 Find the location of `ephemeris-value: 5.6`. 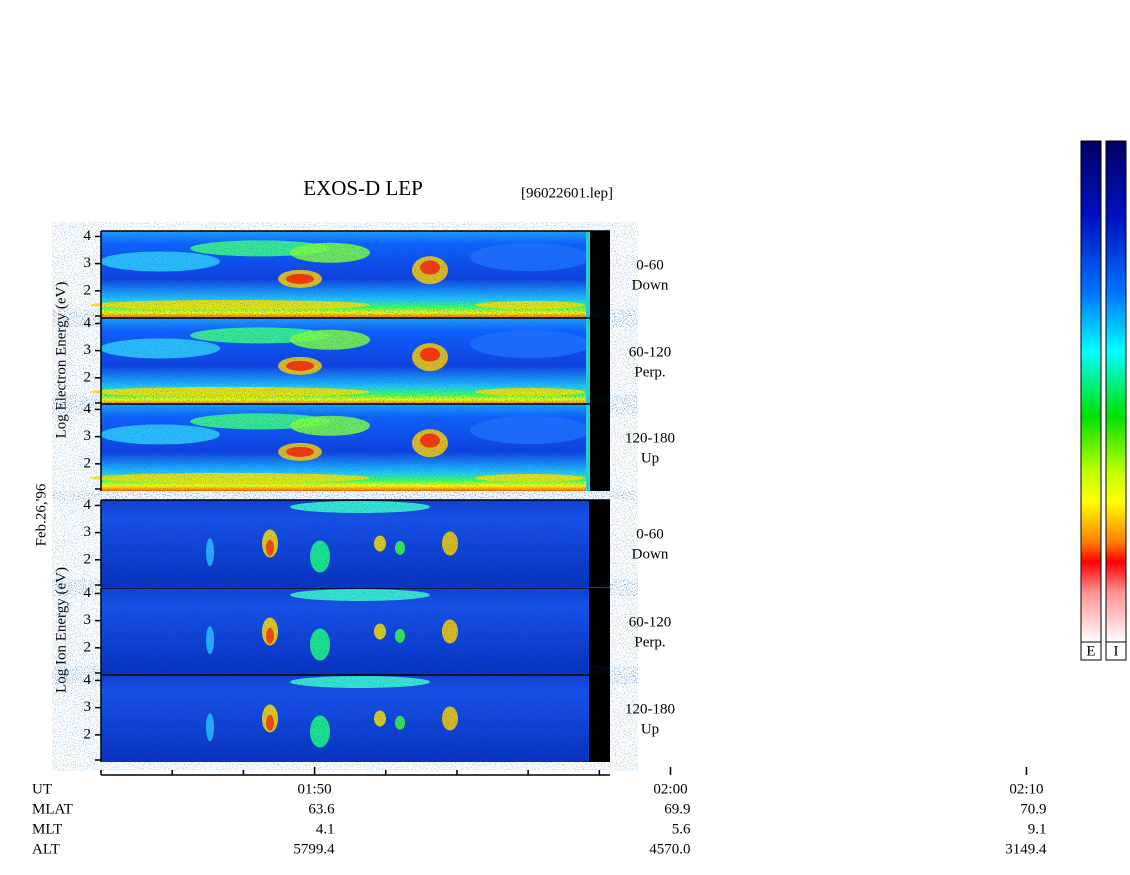

ephemeris-value: 5.6 is located at coordinates (681, 829).